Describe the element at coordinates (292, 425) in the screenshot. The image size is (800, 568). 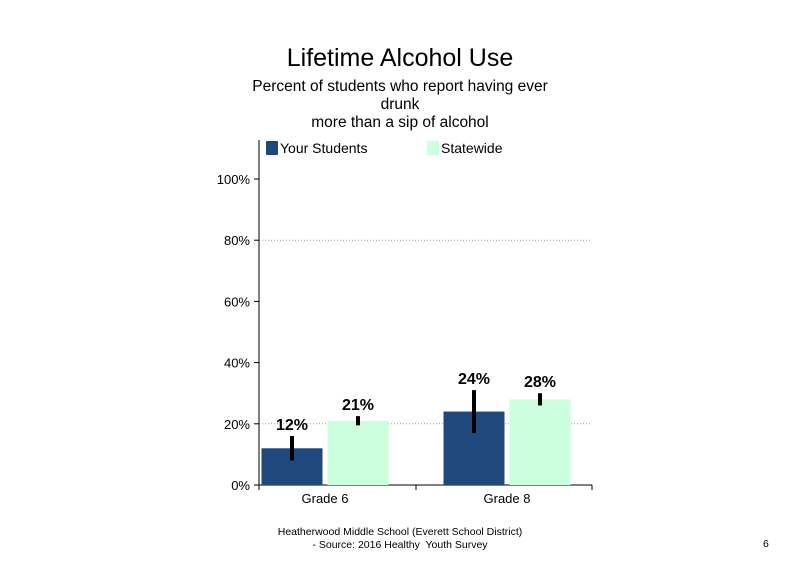
I see `data-label: 12%` at that location.